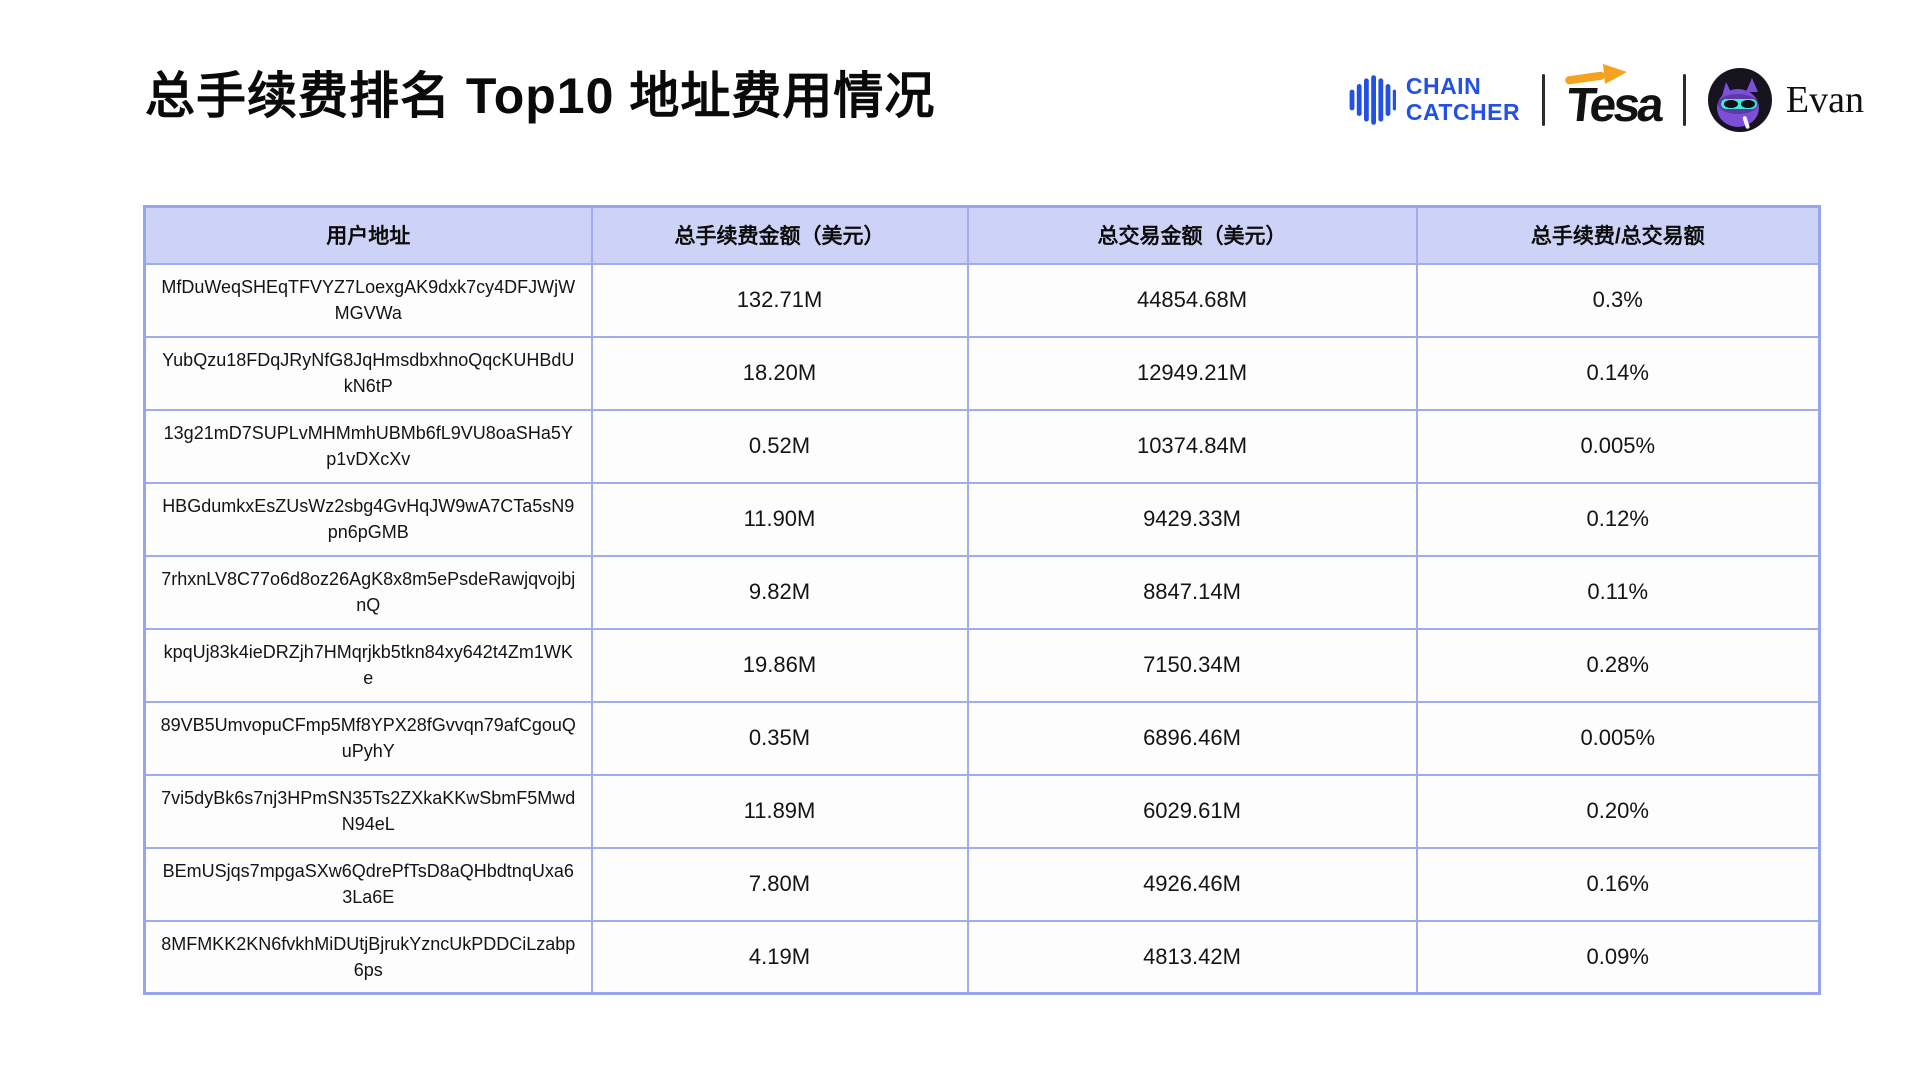  What do you see at coordinates (1618, 884) in the screenshot?
I see `ratio-cell: 0.16%` at bounding box center [1618, 884].